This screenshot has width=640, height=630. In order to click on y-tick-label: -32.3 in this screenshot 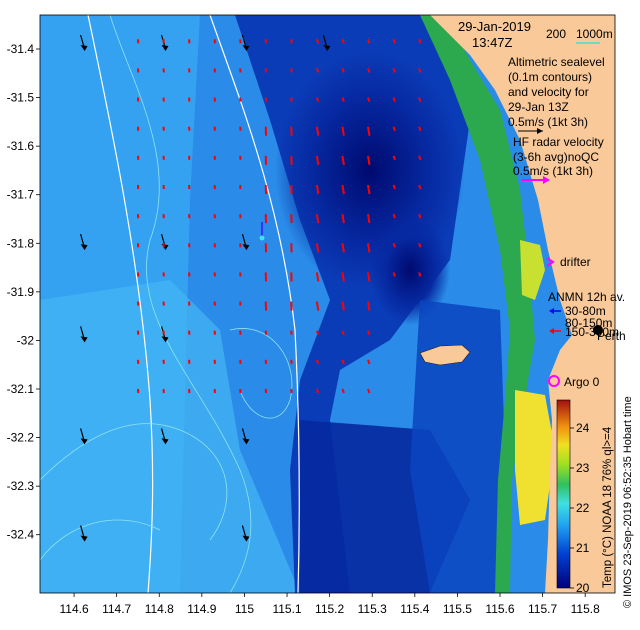, I will do `click(21, 486)`.